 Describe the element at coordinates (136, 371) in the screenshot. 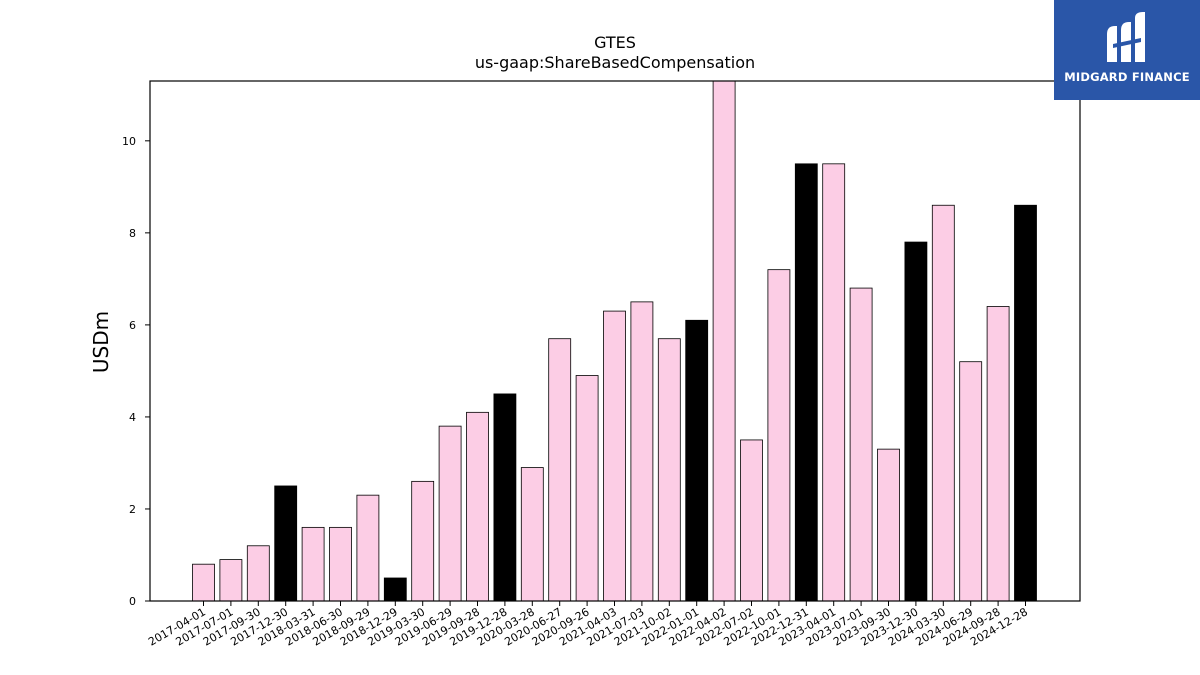

I see `y-axis: 0 2 4 6 8 10` at that location.